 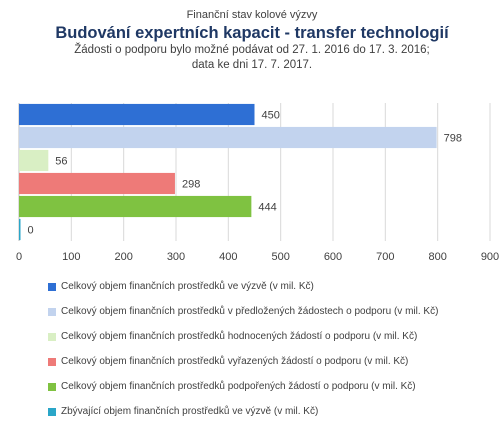 What do you see at coordinates (19, 257) in the screenshot?
I see `x-tick-label-0: 0` at bounding box center [19, 257].